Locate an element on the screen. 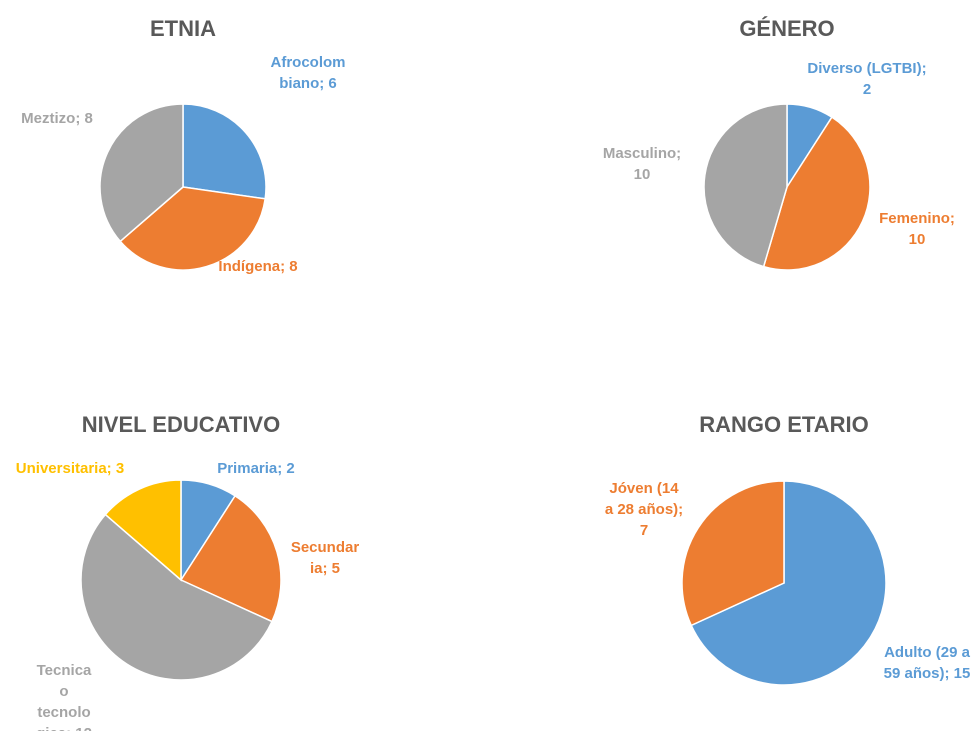 The image size is (976, 731). chart-title: RANGO ETARIO is located at coordinates (784, 424).